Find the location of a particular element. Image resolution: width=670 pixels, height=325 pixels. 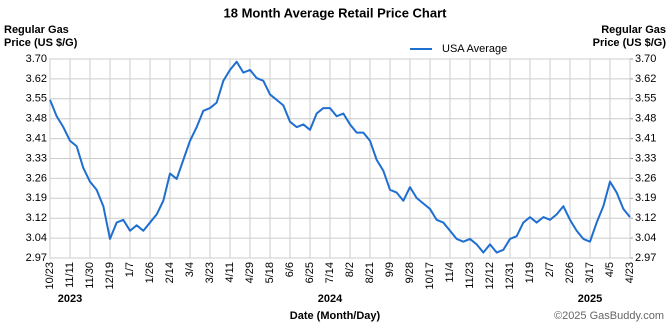

x-tick-label: 4/23 is located at coordinates (630, 272).